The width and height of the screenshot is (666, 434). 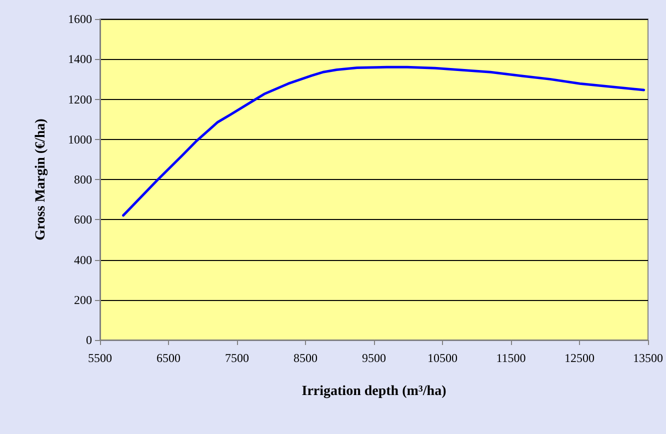 I want to click on y-tick-label: 1400, so click(x=80, y=59).